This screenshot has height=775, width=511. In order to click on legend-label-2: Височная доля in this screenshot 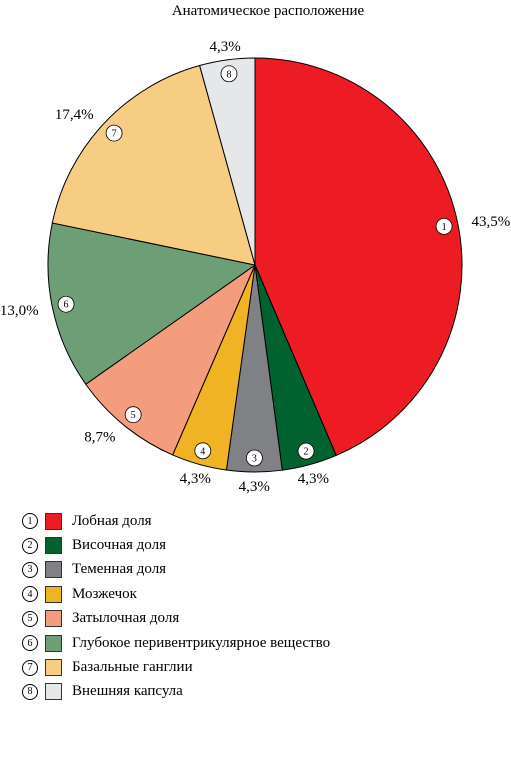, I will do `click(119, 545)`.